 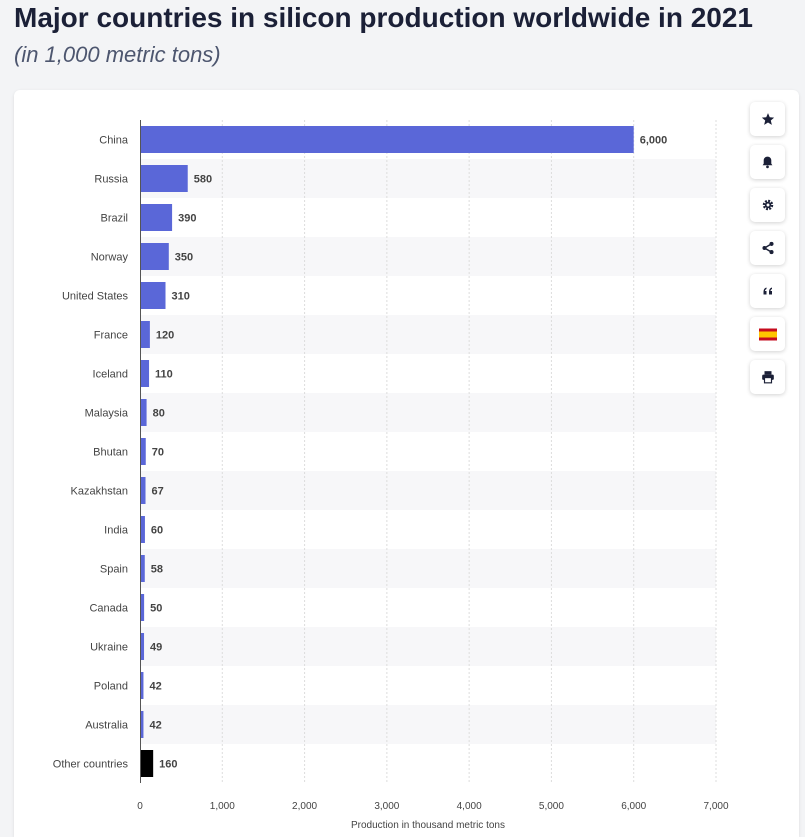 I want to click on bell-icon, so click(x=767, y=162).